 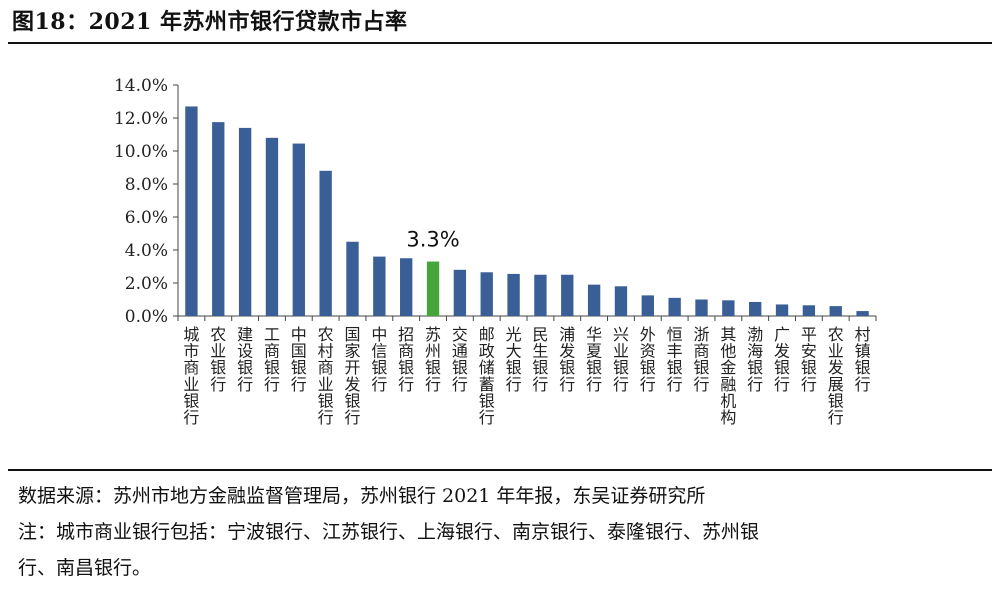 I want to click on x-tick-label: 中国银行, so click(x=299, y=359).